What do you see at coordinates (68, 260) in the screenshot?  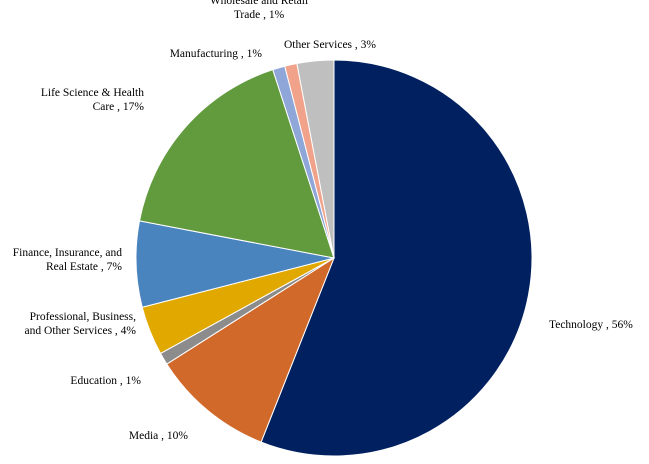 I see `slice-label-4: Finance, Insurance, and Real Estate , 7%` at bounding box center [68, 260].